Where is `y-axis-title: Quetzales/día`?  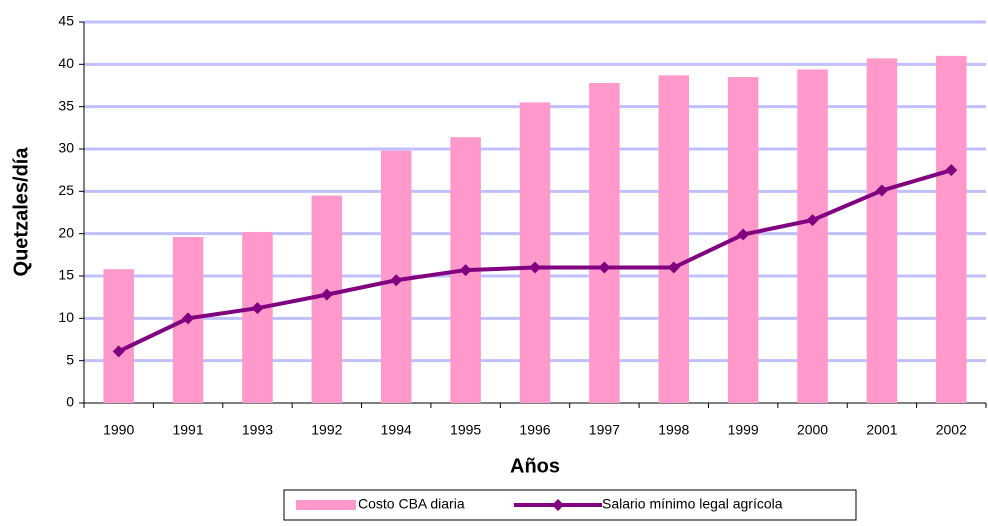
y-axis-title: Quetzales/día is located at coordinates (21, 212).